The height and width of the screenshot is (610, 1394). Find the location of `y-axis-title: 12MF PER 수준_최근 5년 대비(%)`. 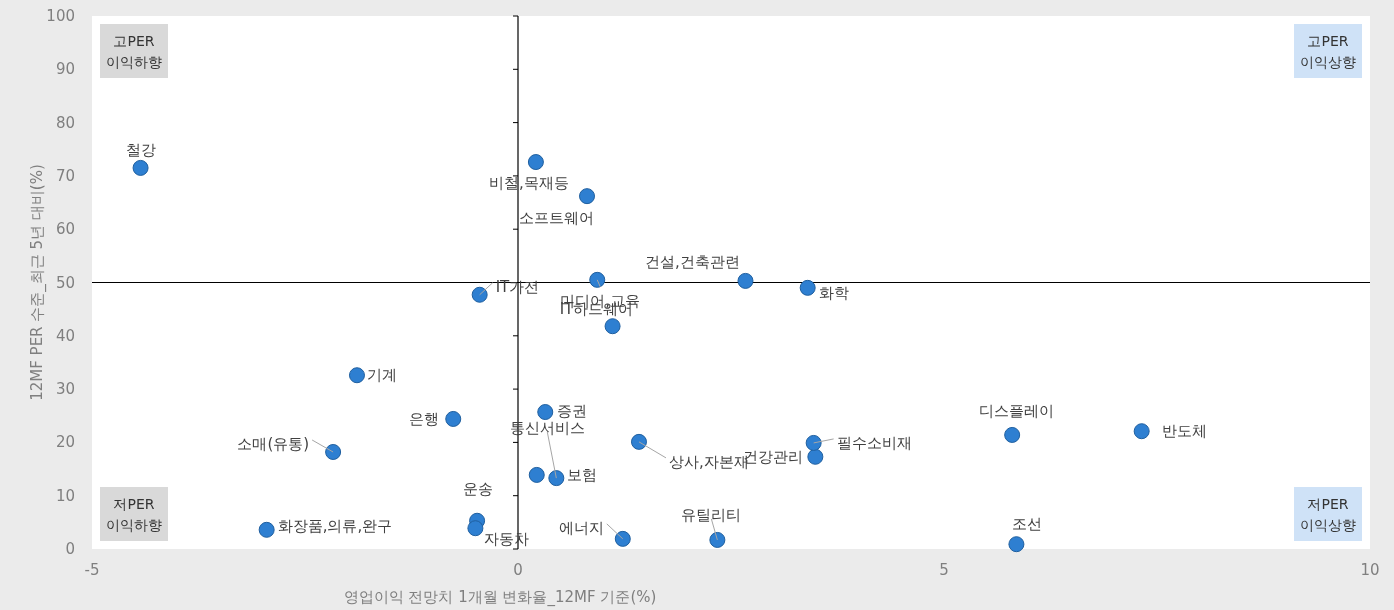

y-axis-title: 12MF PER 수준_최근 5년 대비(%) is located at coordinates (37, 282).